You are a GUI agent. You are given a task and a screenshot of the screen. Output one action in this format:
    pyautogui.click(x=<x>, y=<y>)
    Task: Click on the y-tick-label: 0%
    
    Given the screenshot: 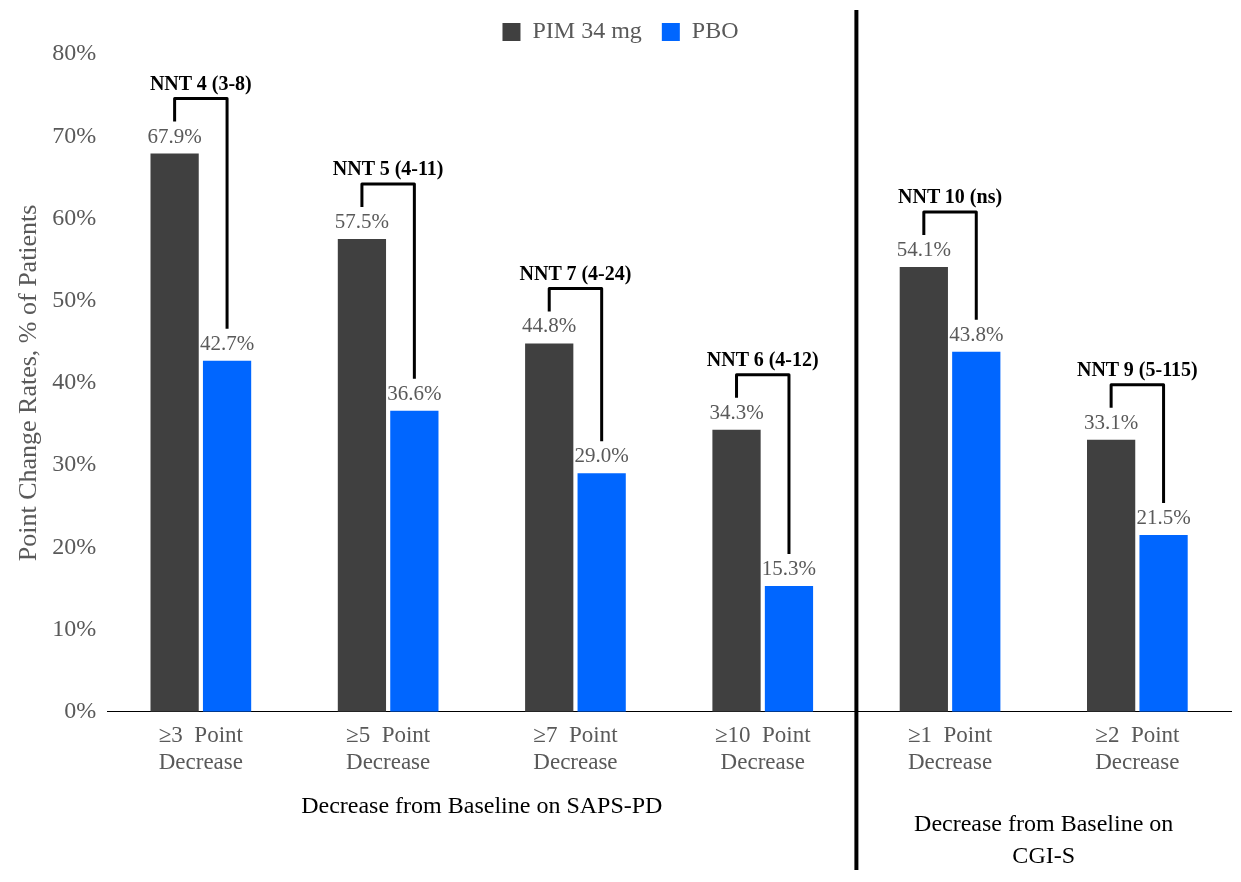 What is the action you would take?
    pyautogui.click(x=80, y=710)
    